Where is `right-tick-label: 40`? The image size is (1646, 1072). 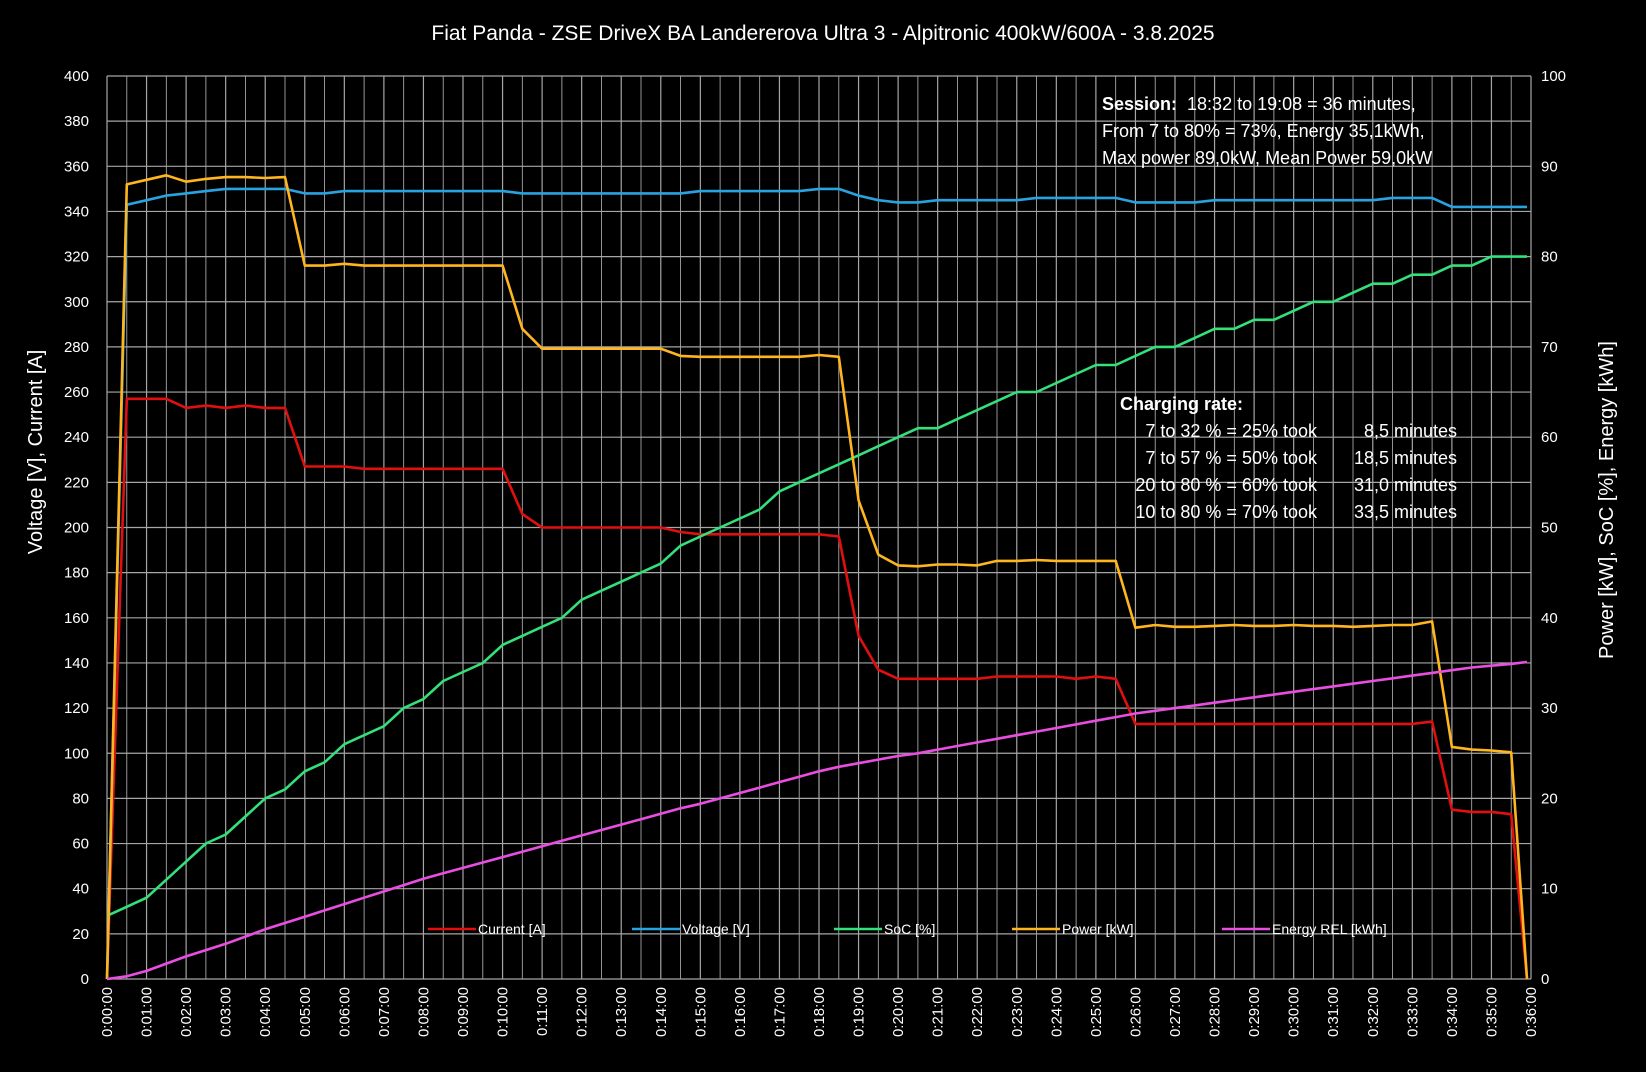 right-tick-label: 40 is located at coordinates (1549, 618).